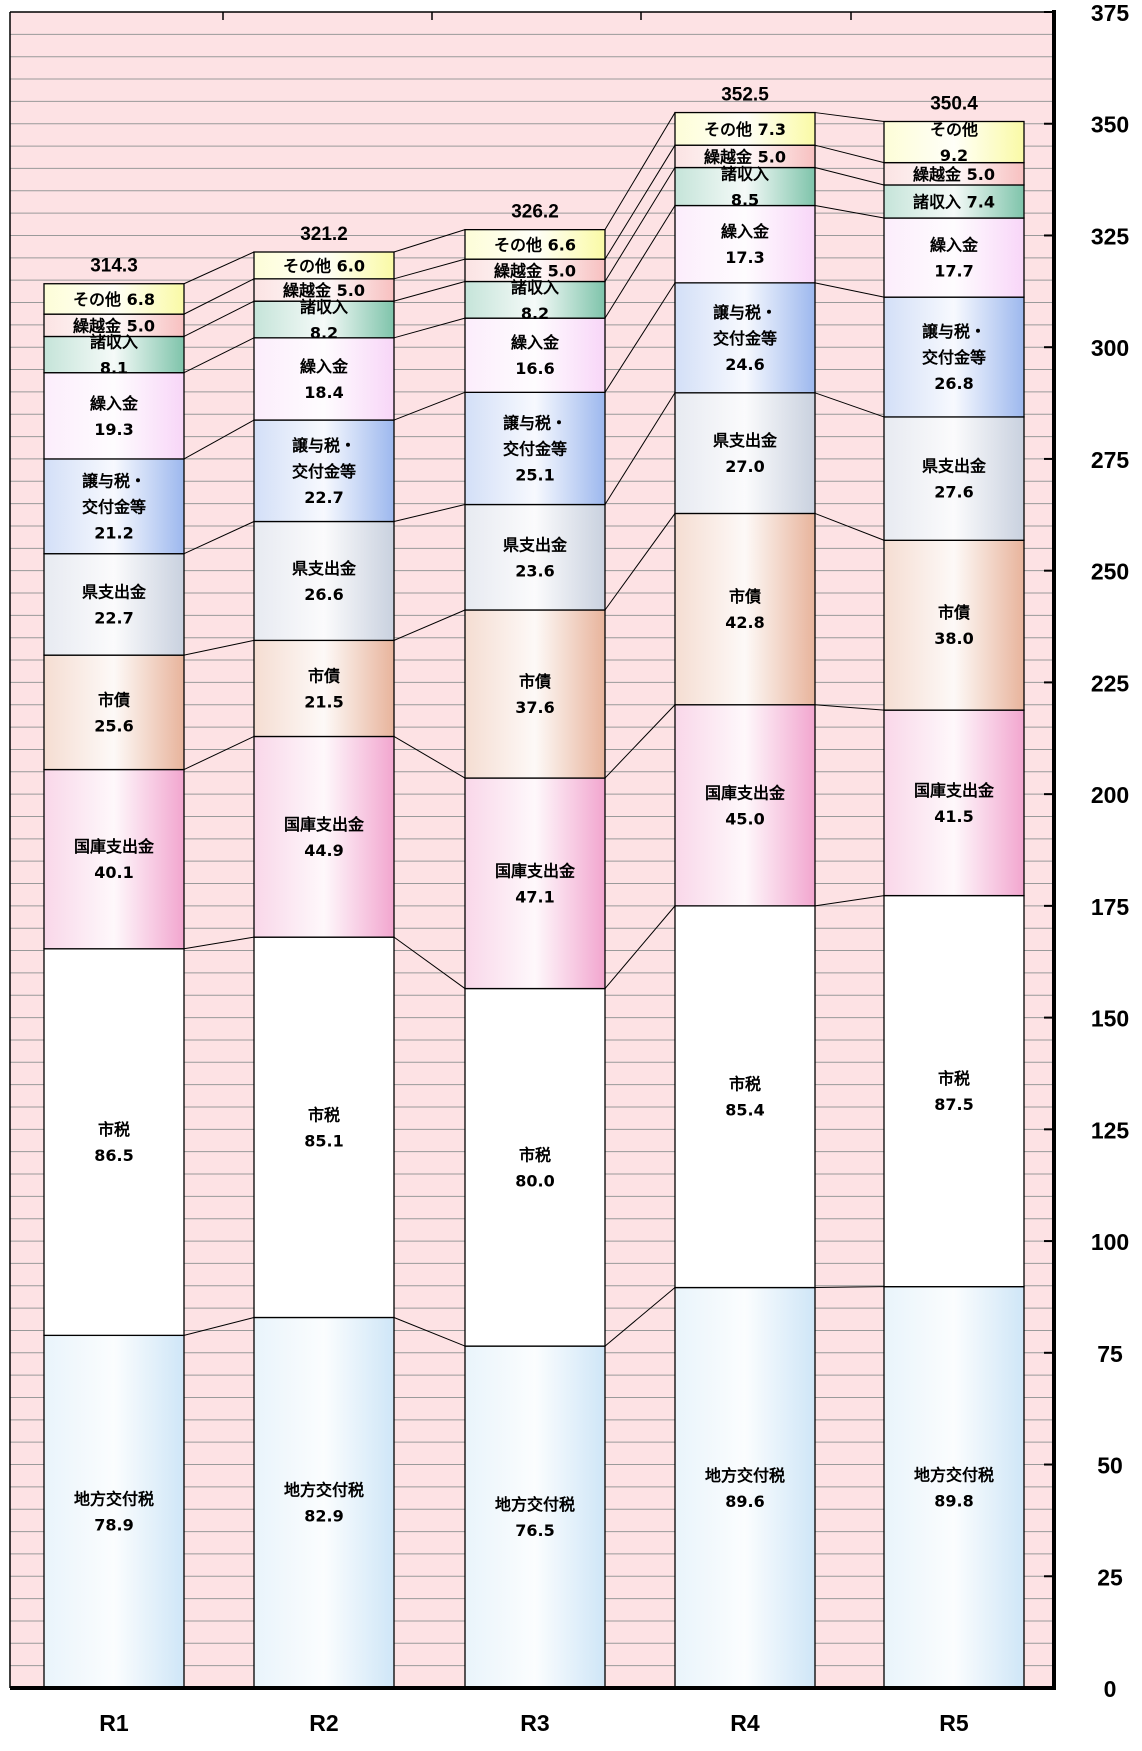  What do you see at coordinates (1110, 236) in the screenshot?
I see `y-tick-label: 325` at bounding box center [1110, 236].